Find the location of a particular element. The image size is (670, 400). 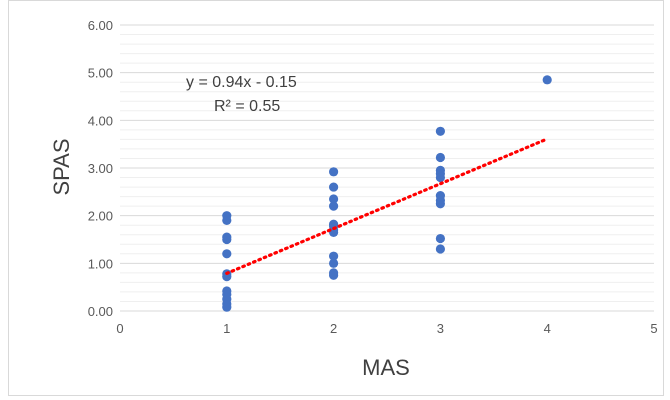

x-tick-label: 0 is located at coordinates (119, 328).